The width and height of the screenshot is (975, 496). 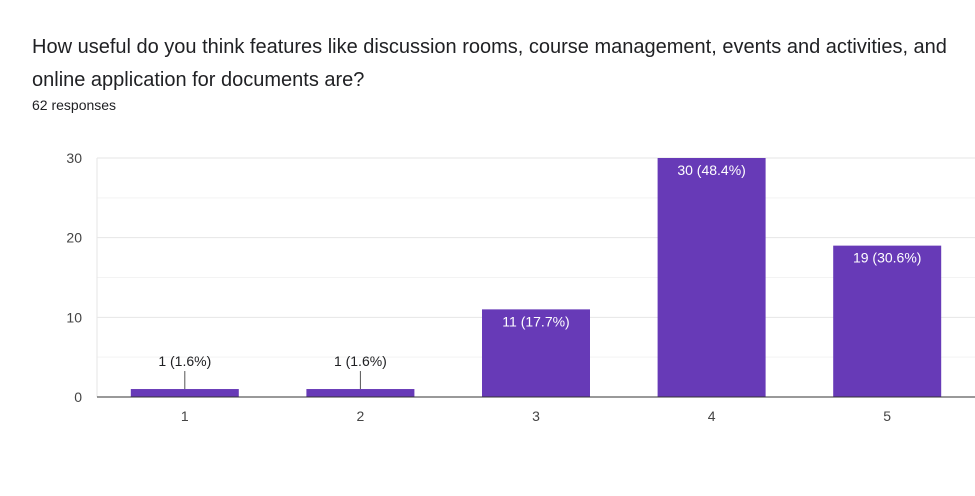 What do you see at coordinates (711, 170) in the screenshot?
I see `data-label: 30 (48.4%)` at bounding box center [711, 170].